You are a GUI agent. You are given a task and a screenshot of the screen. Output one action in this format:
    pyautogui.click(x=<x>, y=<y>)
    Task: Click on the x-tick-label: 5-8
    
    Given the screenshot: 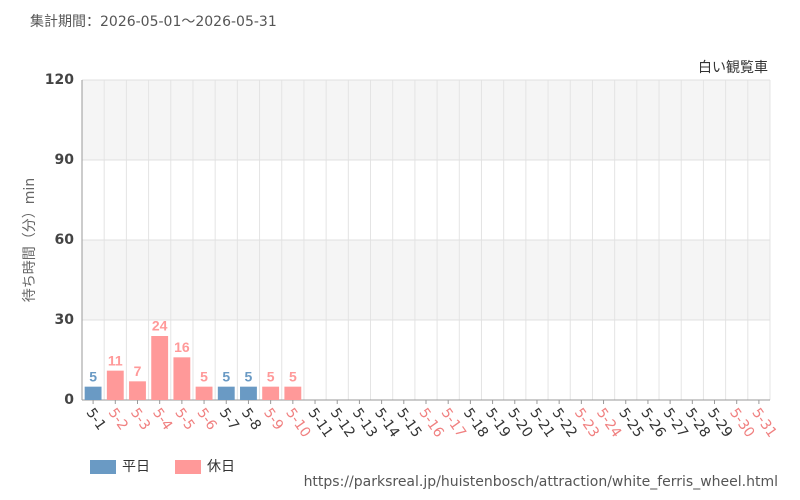 What is the action you would take?
    pyautogui.click(x=251, y=419)
    